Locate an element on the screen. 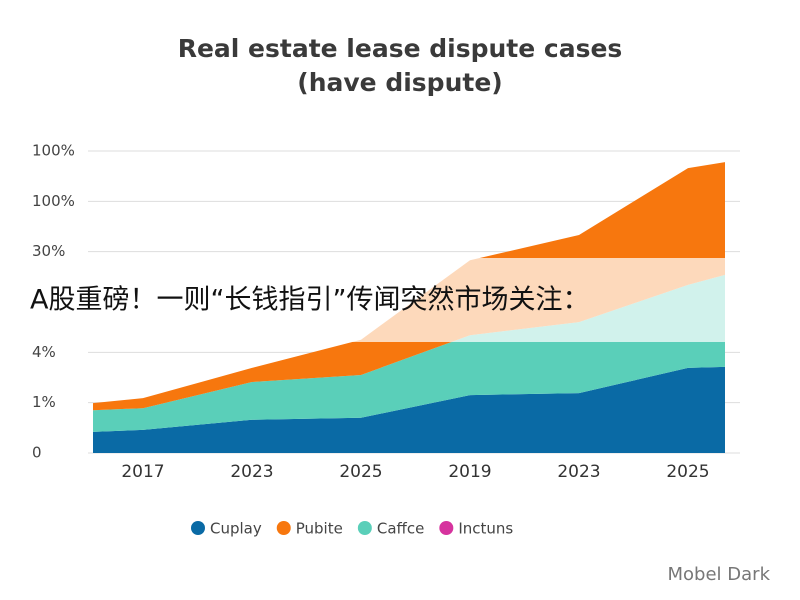 The width and height of the screenshot is (800, 600). x-tick-label: 2017 is located at coordinates (142, 472).